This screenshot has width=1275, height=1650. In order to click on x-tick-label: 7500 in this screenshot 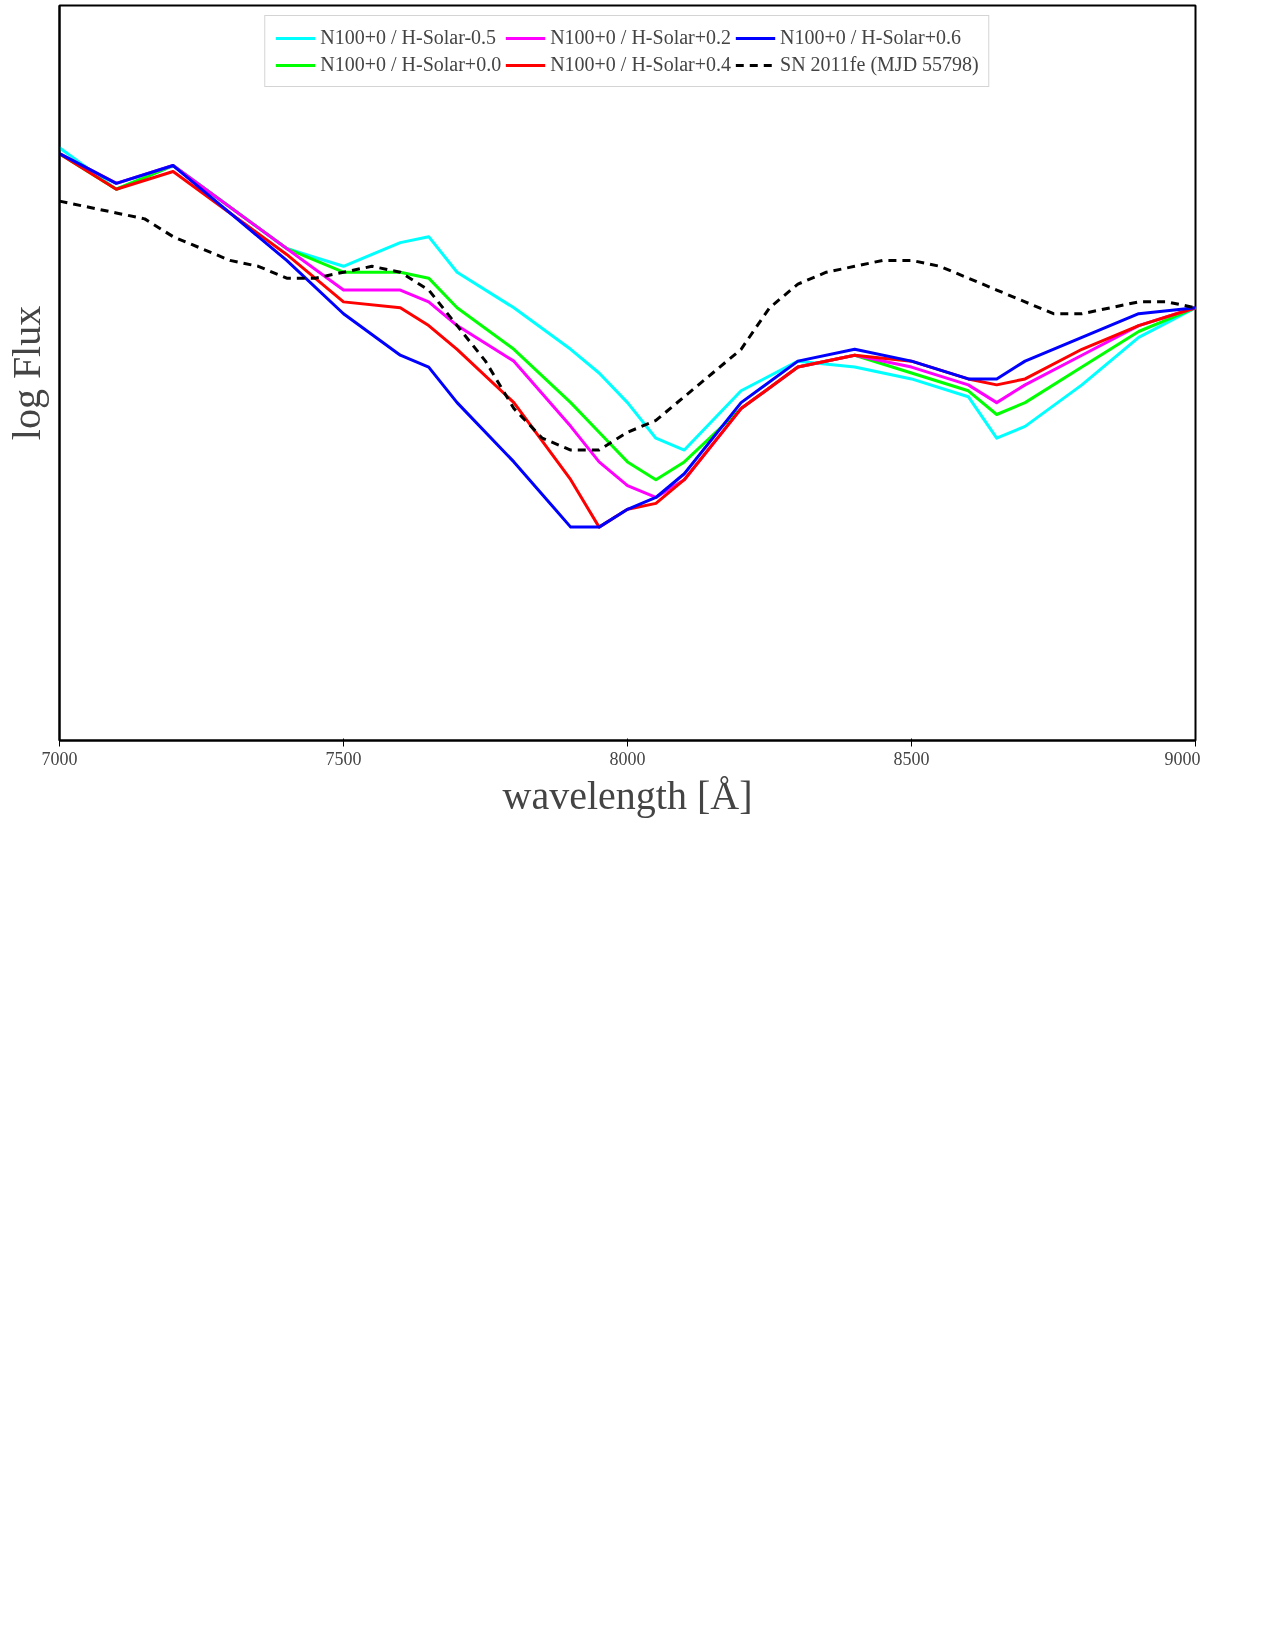, I will do `click(343, 758)`.